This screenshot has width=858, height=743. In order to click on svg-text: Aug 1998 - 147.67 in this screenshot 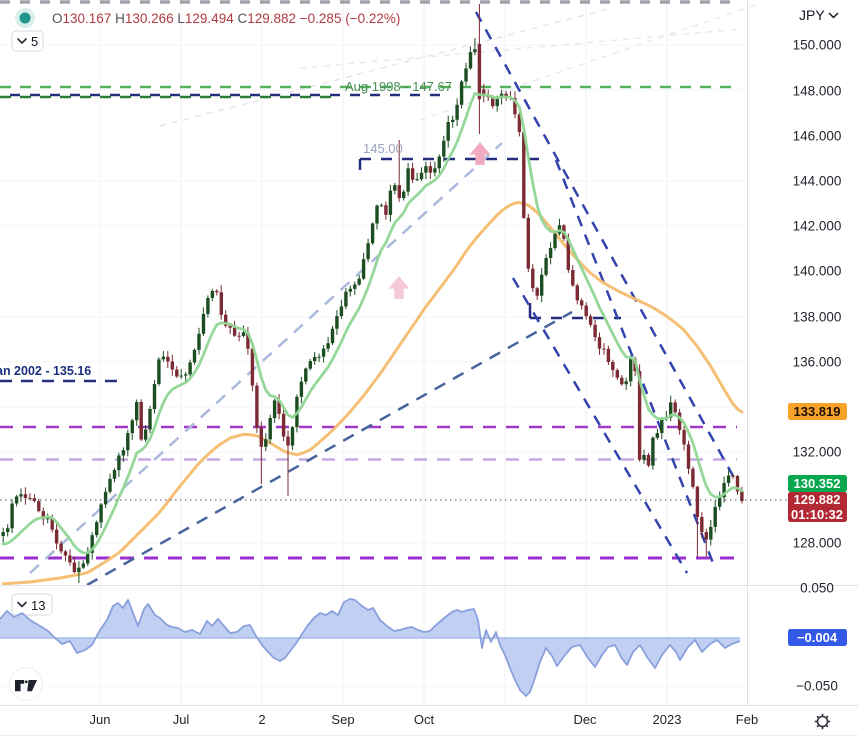, I will do `click(398, 86)`.